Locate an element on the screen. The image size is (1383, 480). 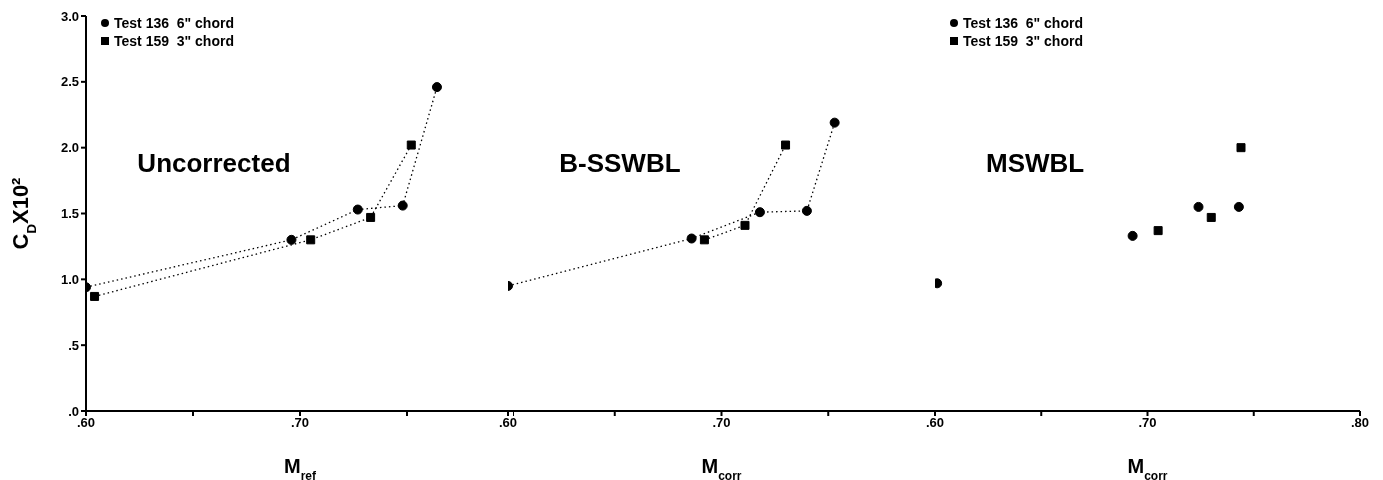
annotation: MSWBL is located at coordinates (1035, 163).